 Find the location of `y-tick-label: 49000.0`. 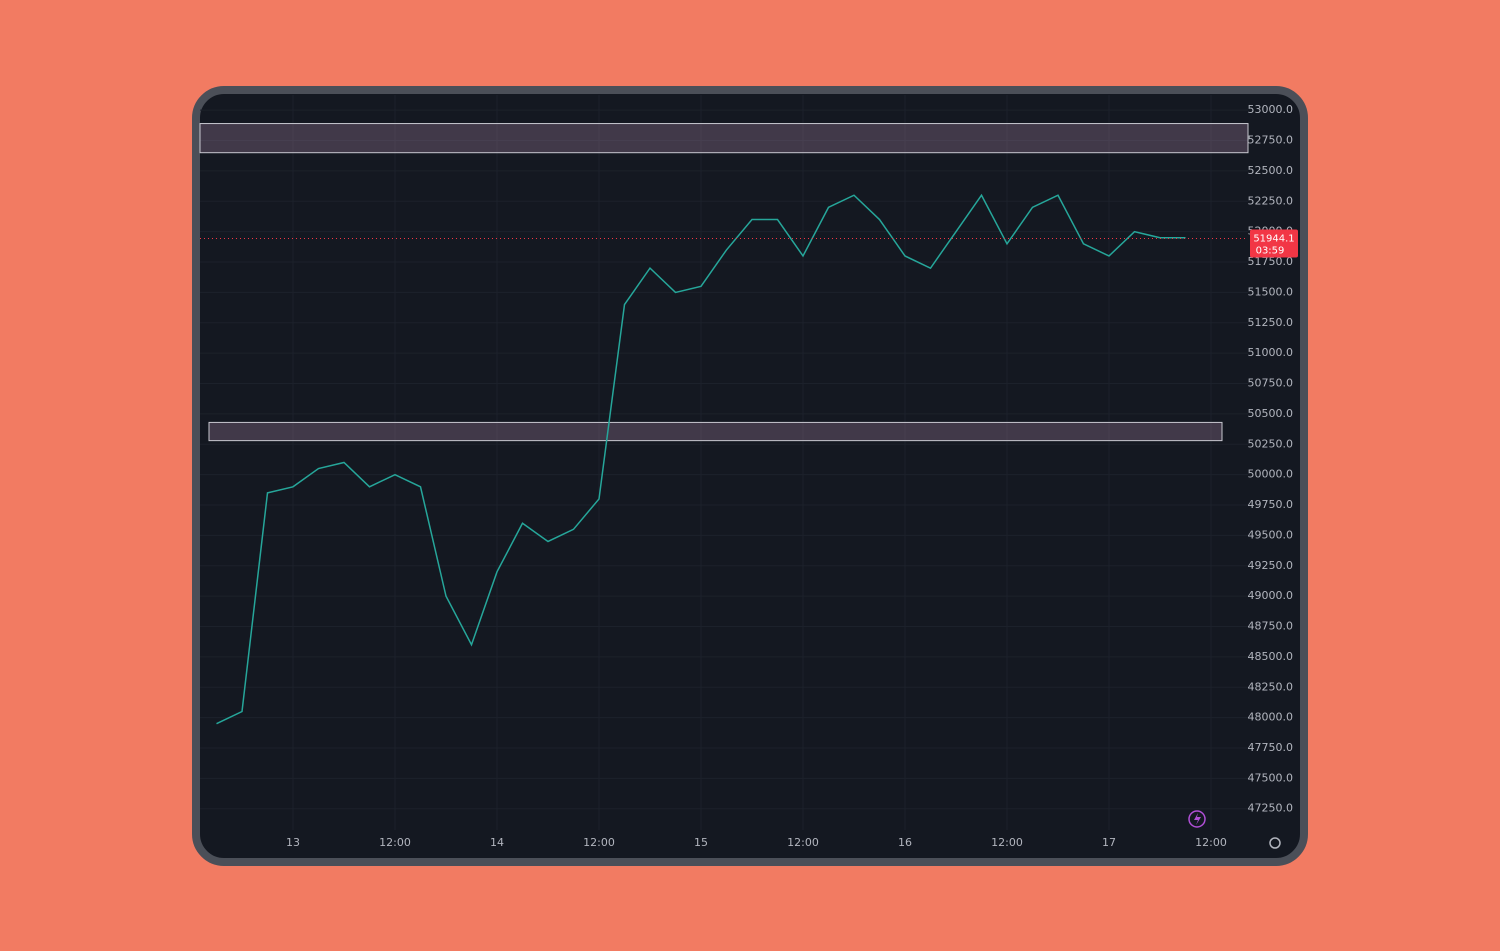

y-tick-label: 49000.0 is located at coordinates (1271, 595).